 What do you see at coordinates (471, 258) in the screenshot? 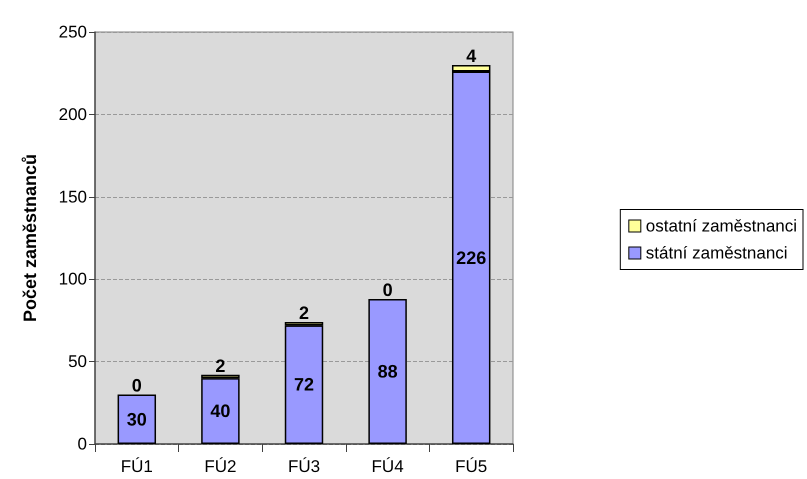
I see `data-label: 226` at bounding box center [471, 258].